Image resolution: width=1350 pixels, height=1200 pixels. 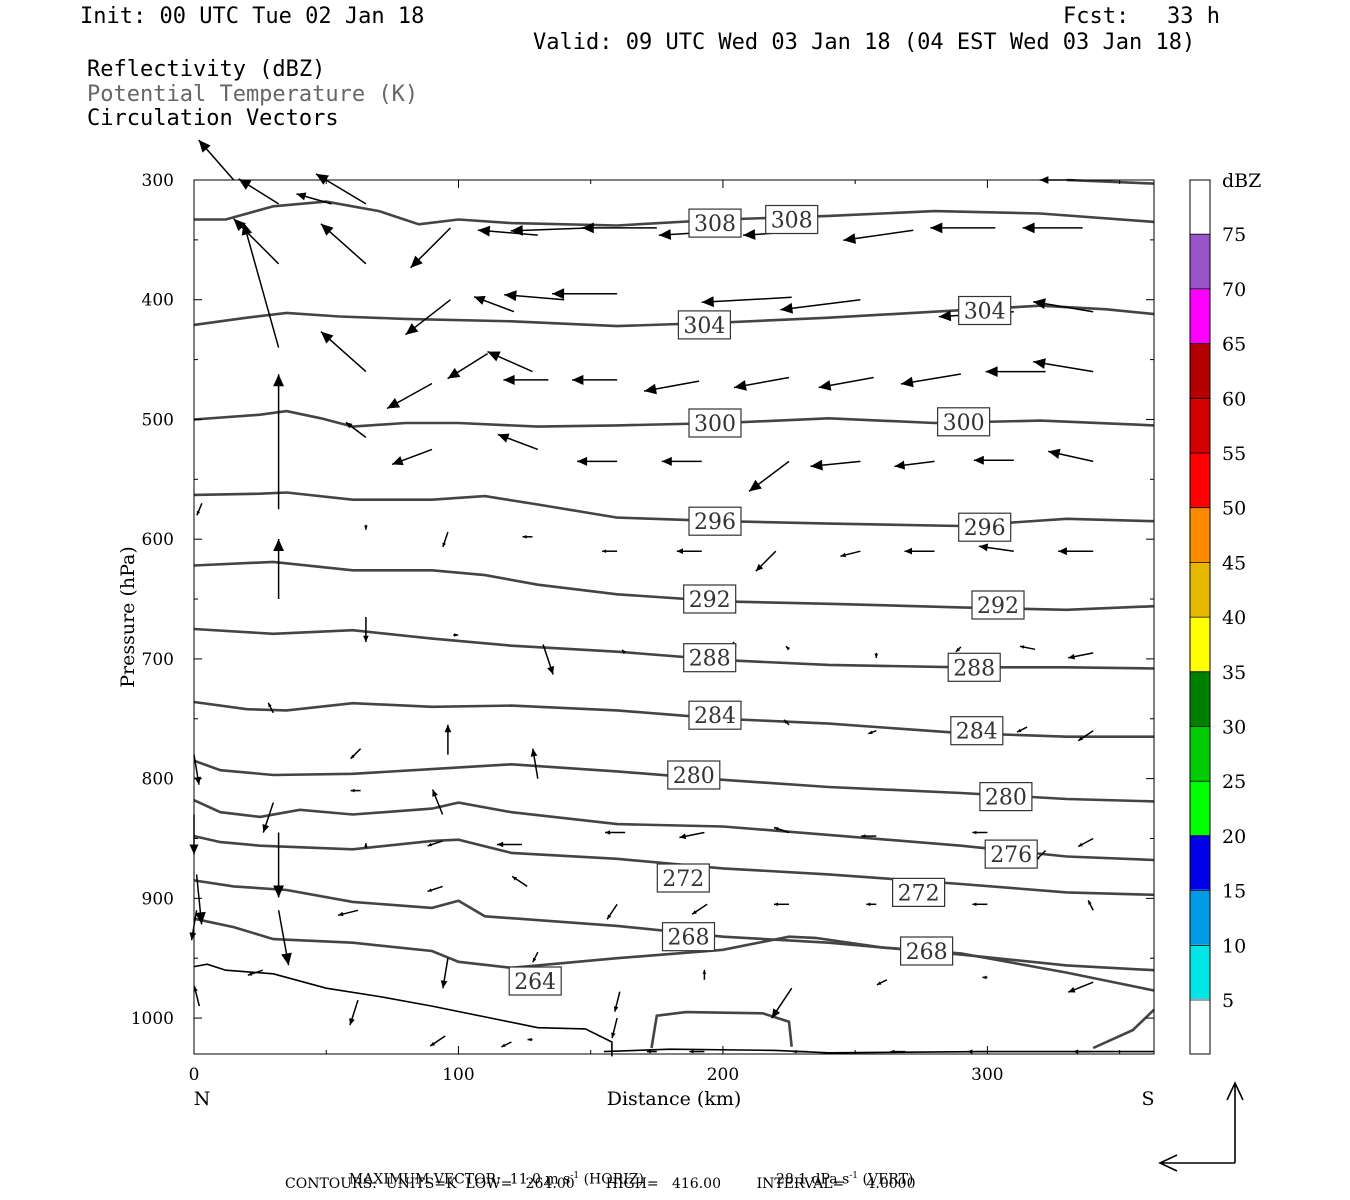 What do you see at coordinates (715, 224) in the screenshot?
I see `svg-text: 308` at bounding box center [715, 224].